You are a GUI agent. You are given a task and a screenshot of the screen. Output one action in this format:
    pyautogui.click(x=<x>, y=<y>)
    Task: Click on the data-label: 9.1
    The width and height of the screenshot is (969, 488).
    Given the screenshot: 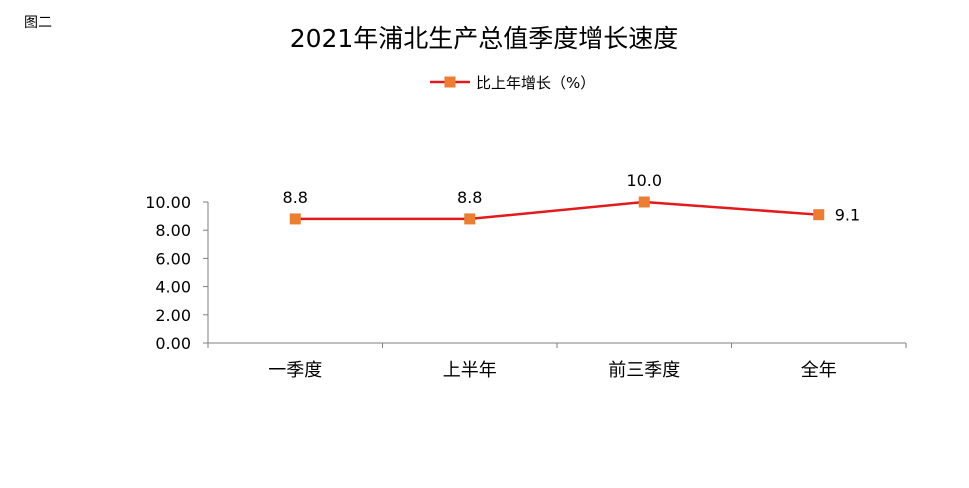 What is the action you would take?
    pyautogui.click(x=847, y=215)
    